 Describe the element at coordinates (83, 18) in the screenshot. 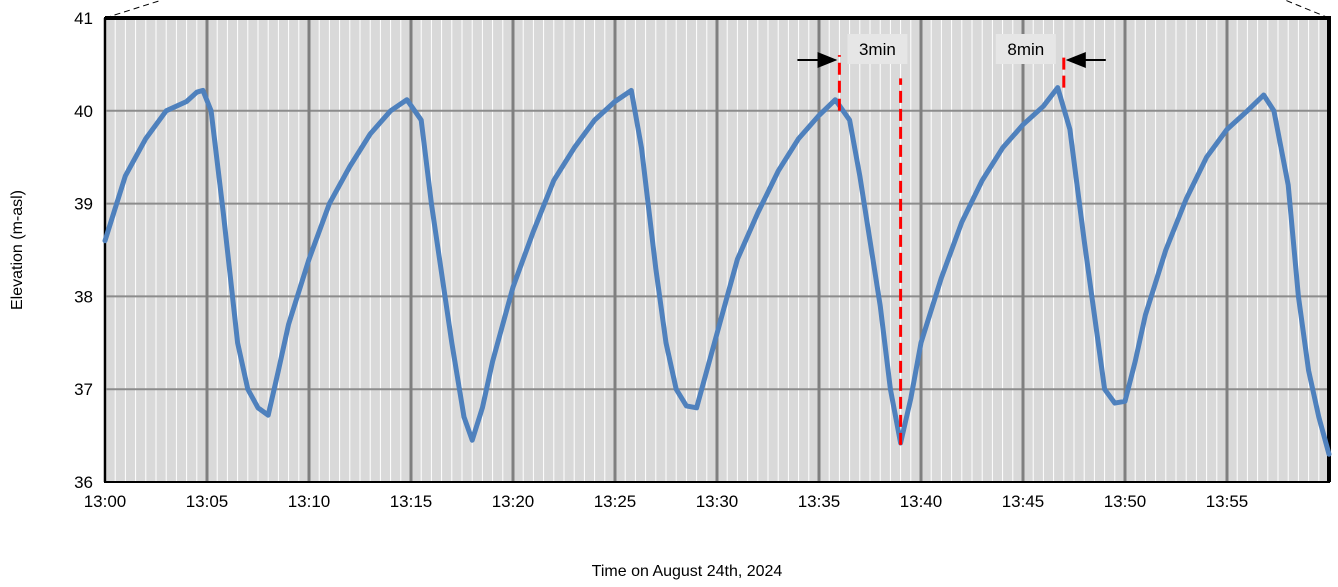

I see `y-tick-label: 41` at that location.